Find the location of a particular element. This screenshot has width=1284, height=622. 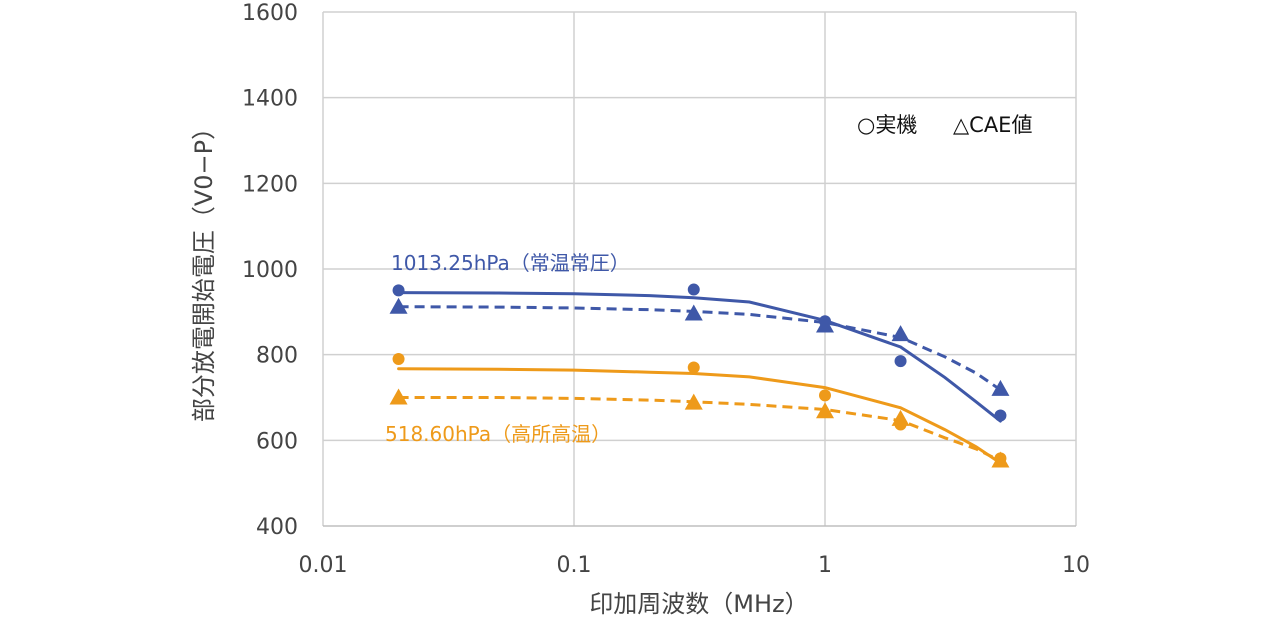

y-tick-label: 400 is located at coordinates (277, 527).